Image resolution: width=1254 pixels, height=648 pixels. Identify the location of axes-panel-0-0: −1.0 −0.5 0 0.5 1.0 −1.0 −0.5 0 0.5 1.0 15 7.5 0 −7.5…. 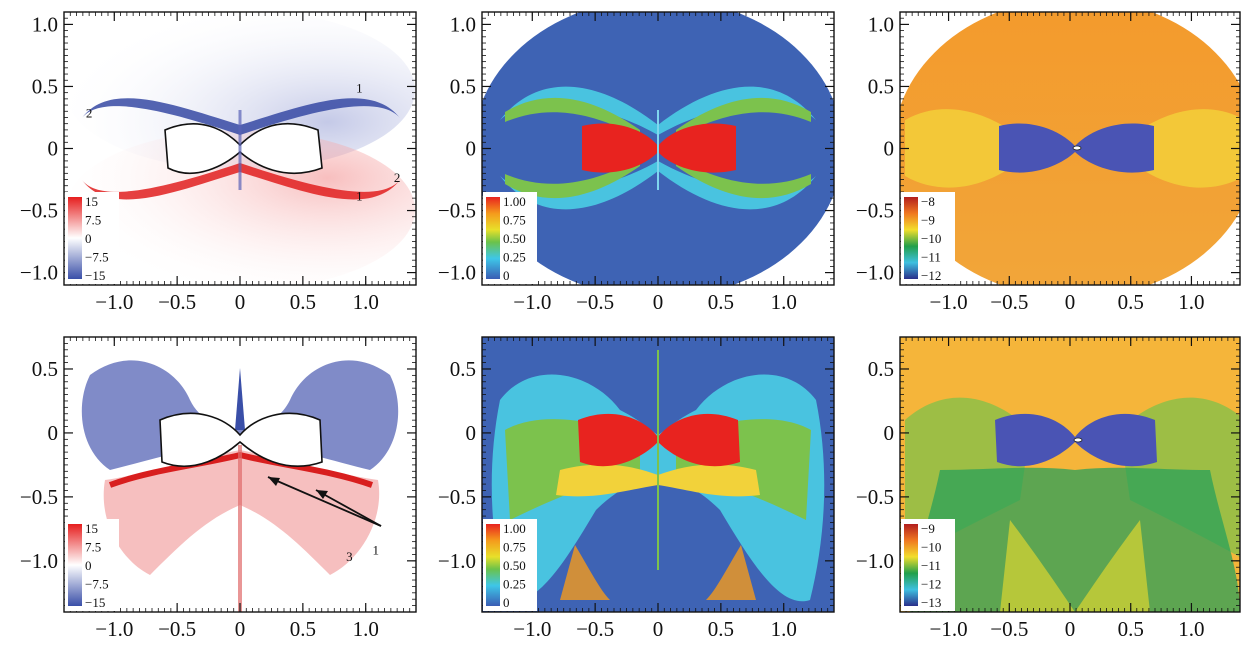
(218, 162).